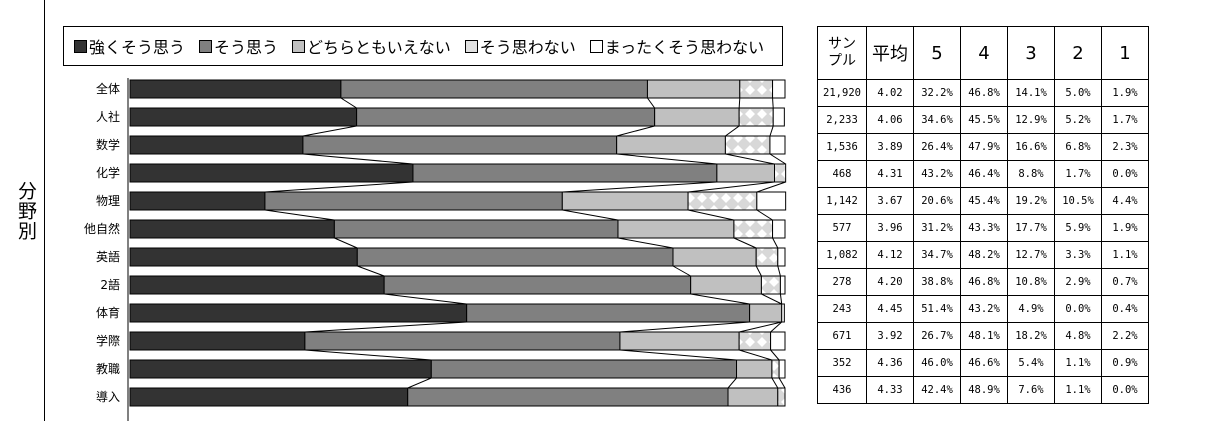 Image resolution: width=1213 pixels, height=421 pixels. What do you see at coordinates (890, 255) in the screenshot?
I see `table-cell: 4.12` at bounding box center [890, 255].